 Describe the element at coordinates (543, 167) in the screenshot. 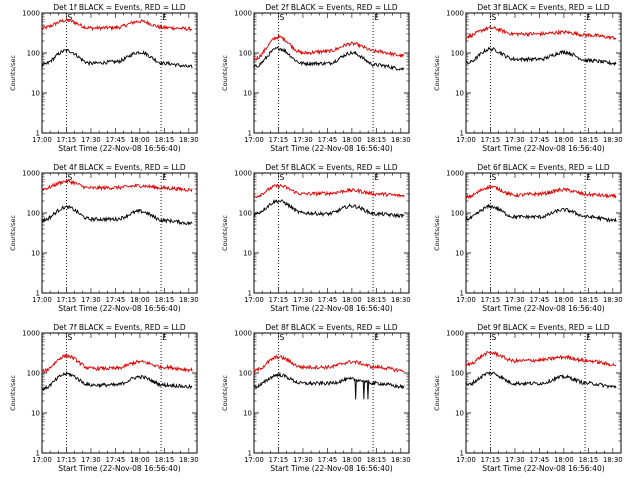

I see `panel-title: Det 6f BLACK = Events, RED = LLD` at that location.